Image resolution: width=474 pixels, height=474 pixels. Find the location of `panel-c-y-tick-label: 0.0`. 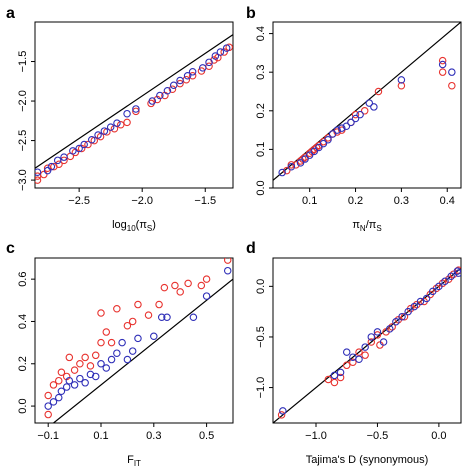

panel-c-y-tick-label: 0.0 is located at coordinates (23, 405).